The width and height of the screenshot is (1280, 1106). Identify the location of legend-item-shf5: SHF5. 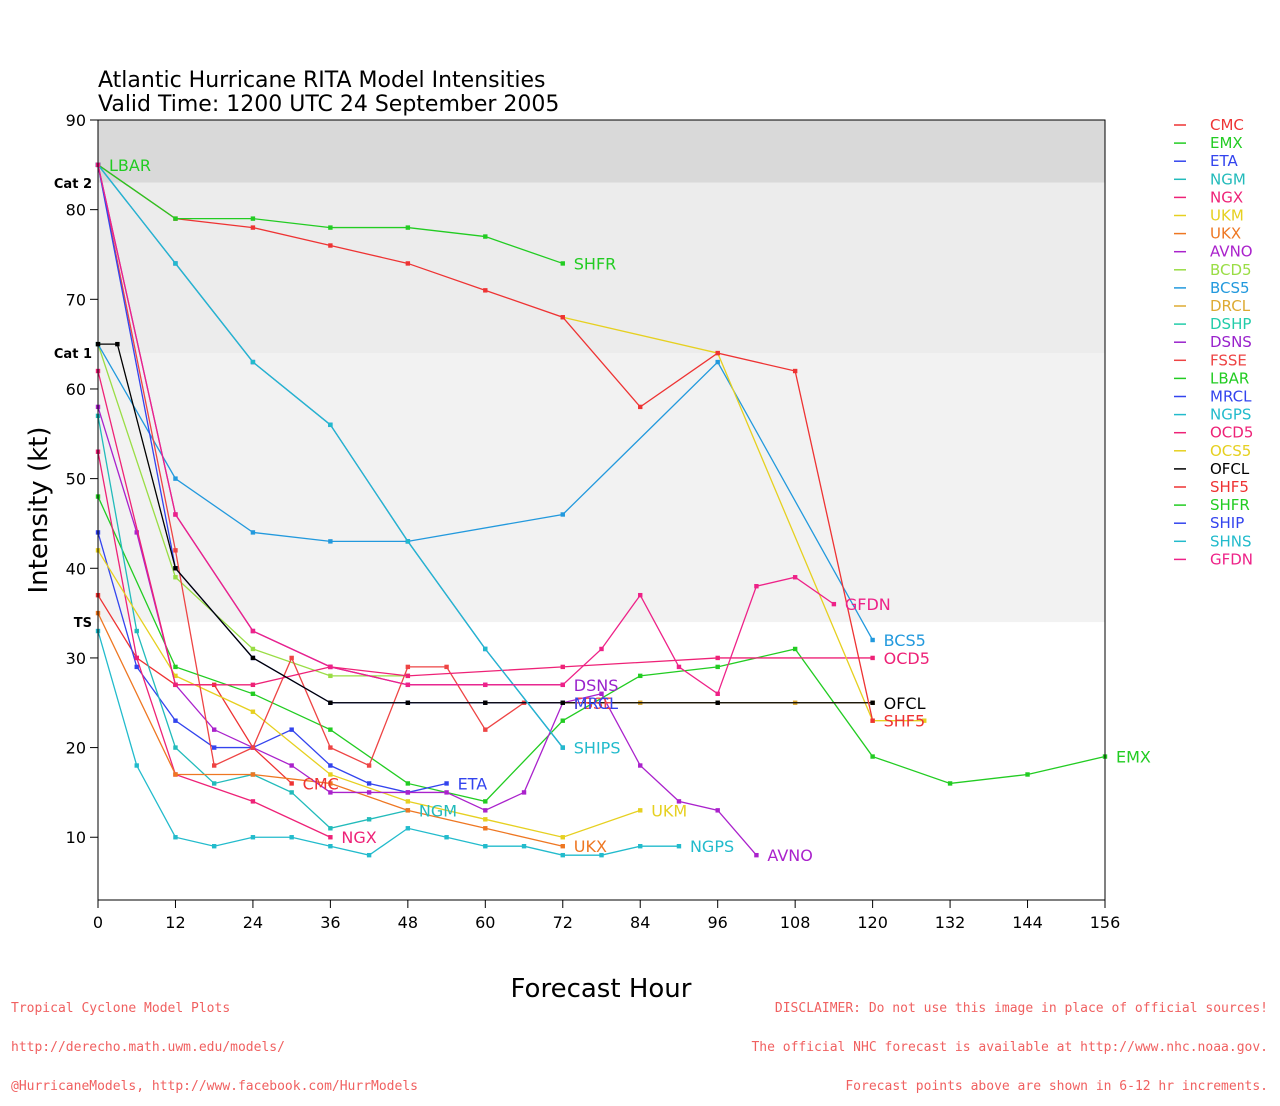
(1211, 487).